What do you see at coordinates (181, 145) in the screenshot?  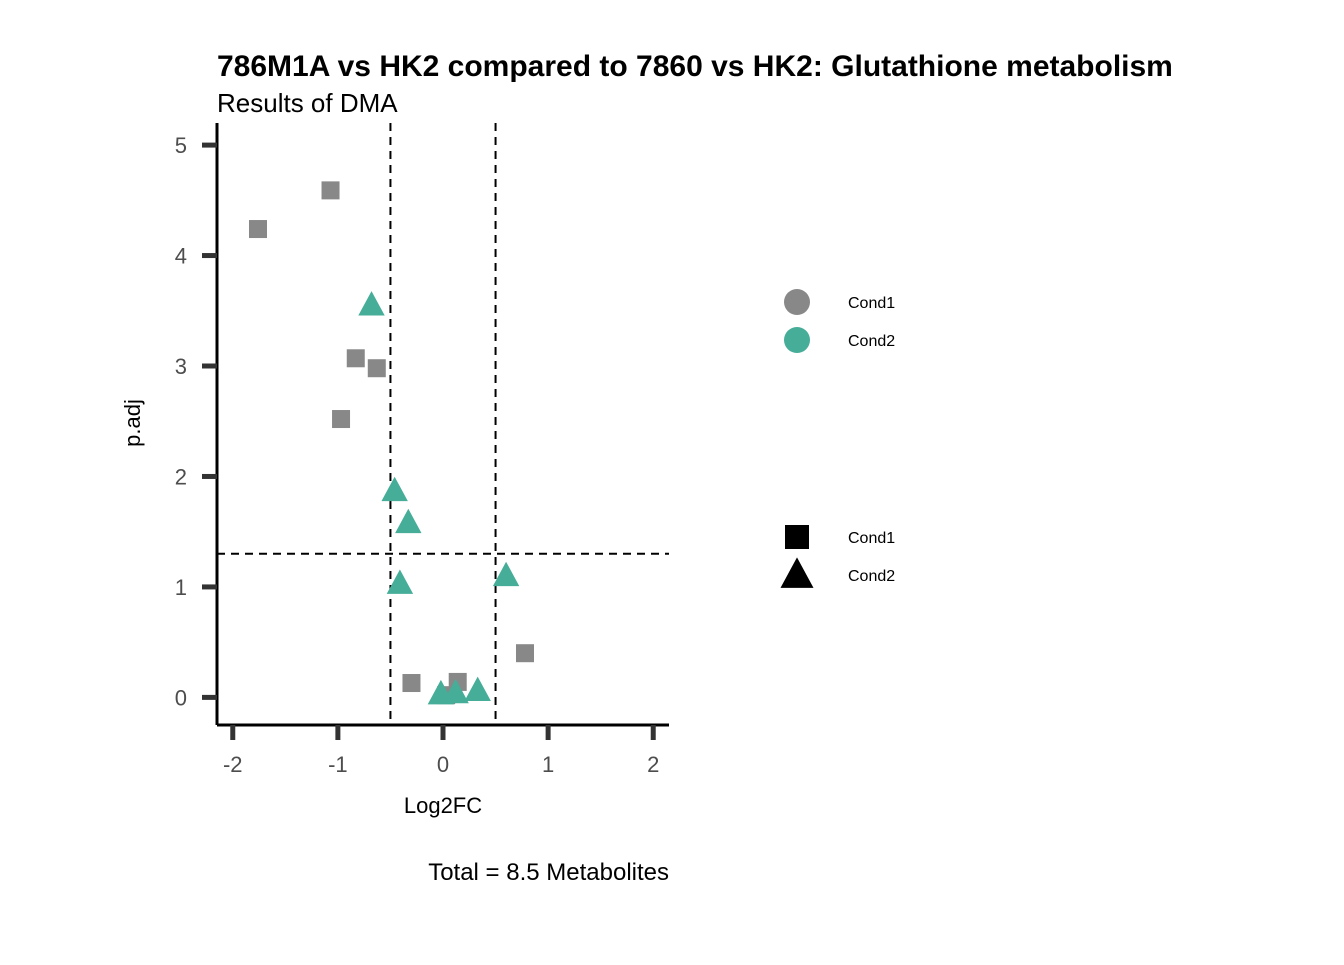 I see `y-tick-label: 5` at bounding box center [181, 145].